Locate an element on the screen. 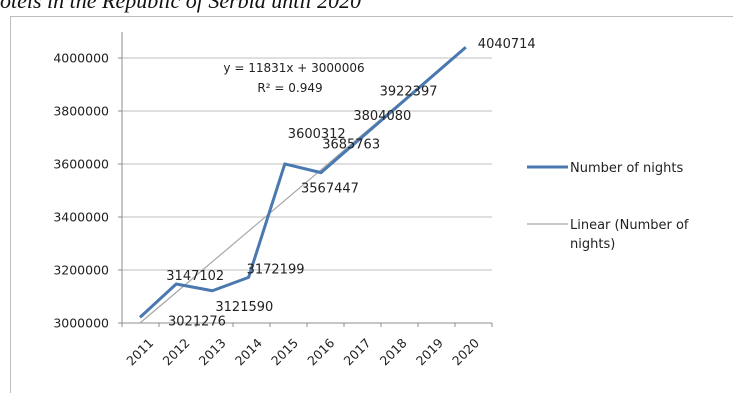 This screenshot has width=735, height=394. x-tick-label: 2014 is located at coordinates (248, 351).